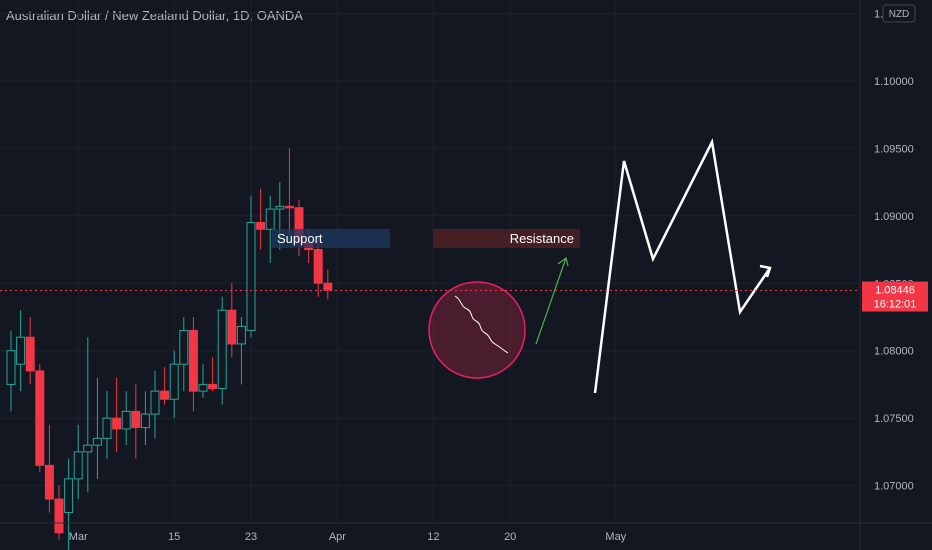 This screenshot has width=932, height=550. What do you see at coordinates (894, 149) in the screenshot?
I see `price-axis-tick-label: 1.09500` at bounding box center [894, 149].